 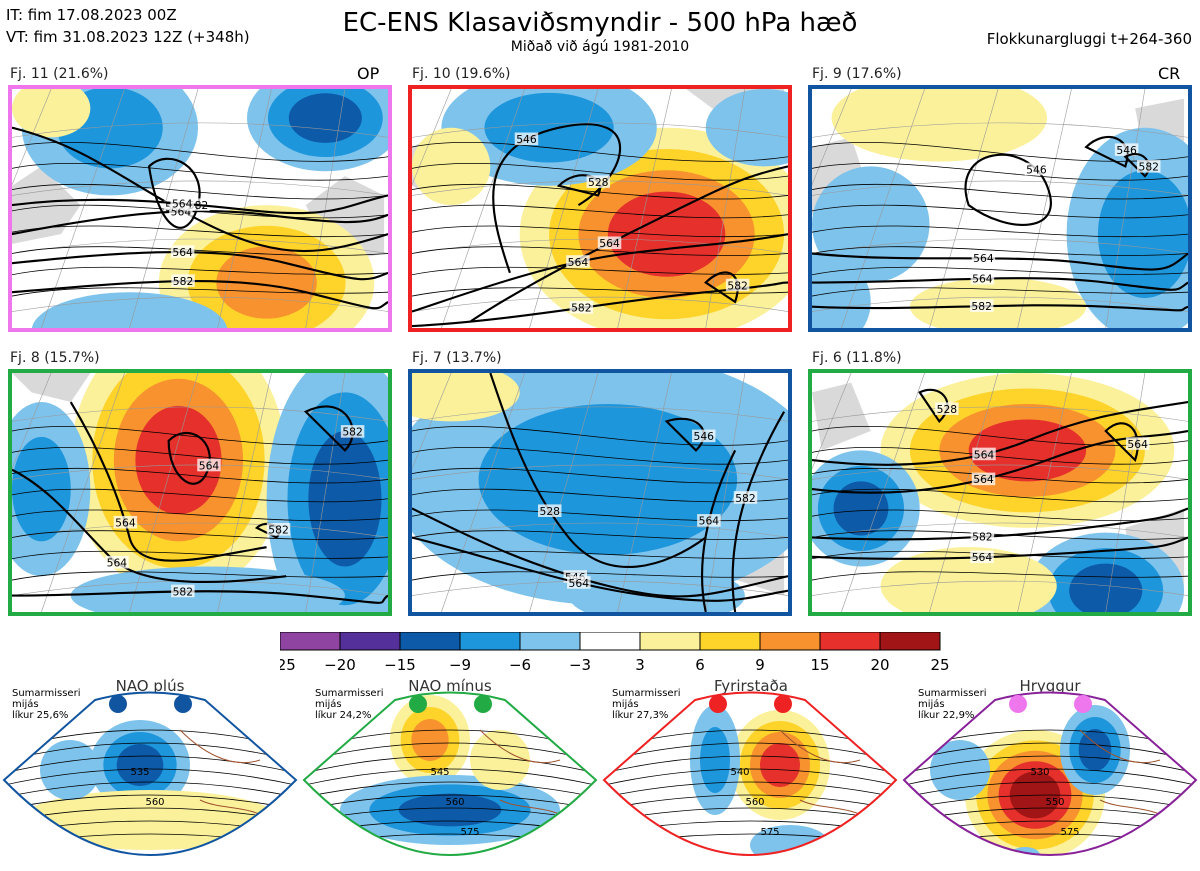 I want to click on colorbar-tick-label: −3, so click(x=580, y=665).